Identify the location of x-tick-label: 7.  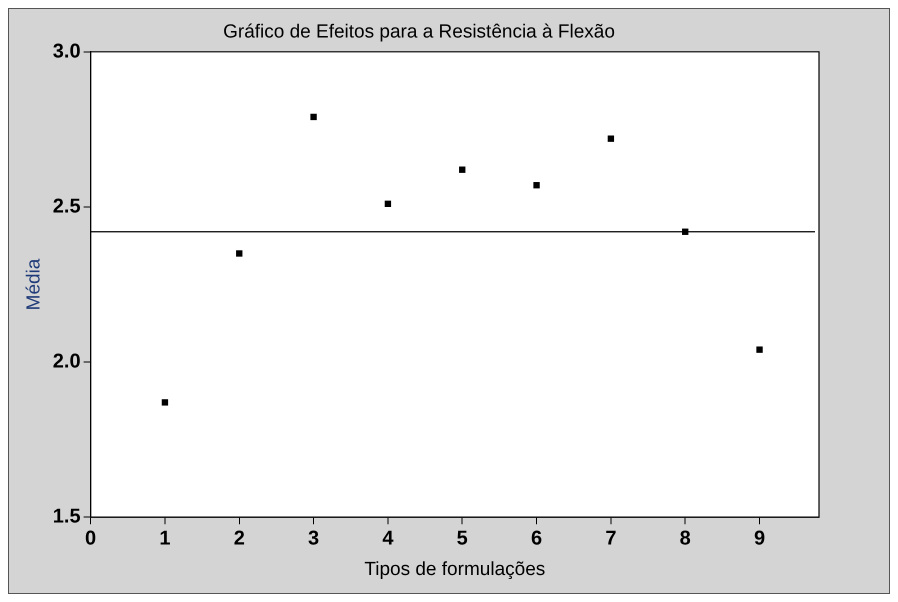
(610, 539).